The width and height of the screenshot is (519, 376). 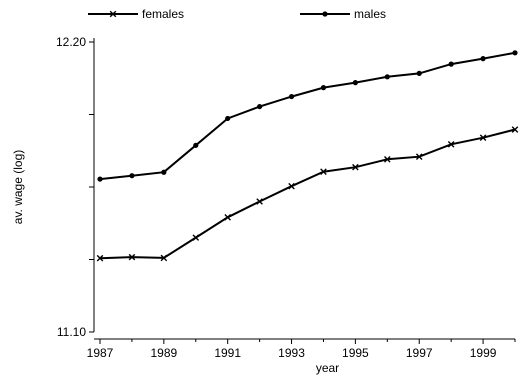 I want to click on x-axis-label: year, so click(x=327, y=368).